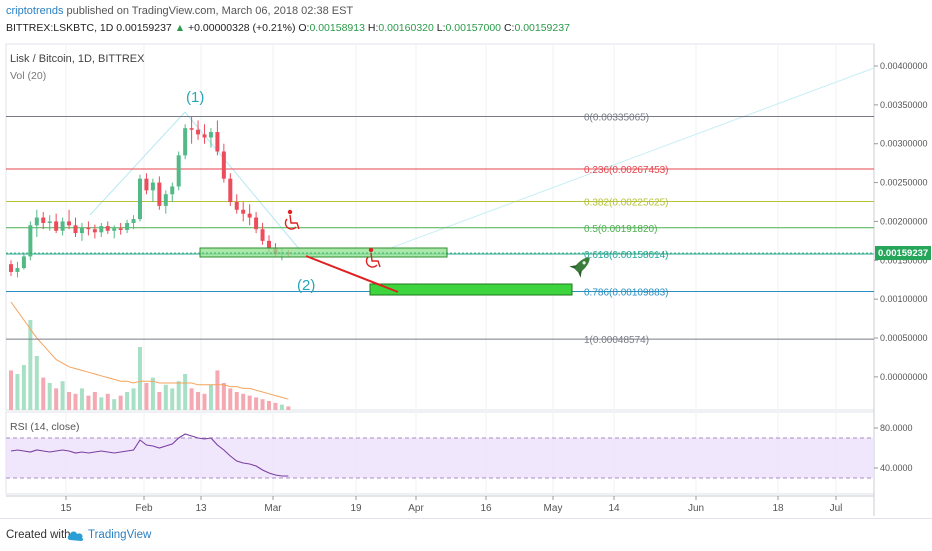 The image size is (932, 551). Describe the element at coordinates (144, 28) in the screenshot. I see `last-price: 0.00159237` at that location.